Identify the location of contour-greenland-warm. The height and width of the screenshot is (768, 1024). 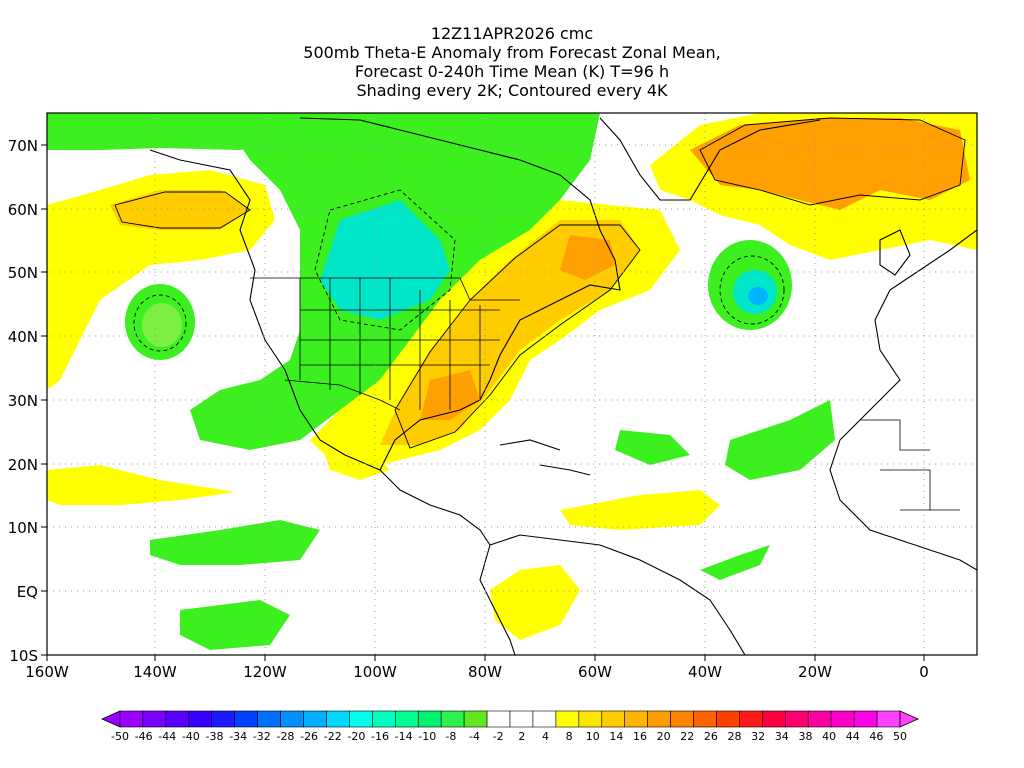
(832, 161).